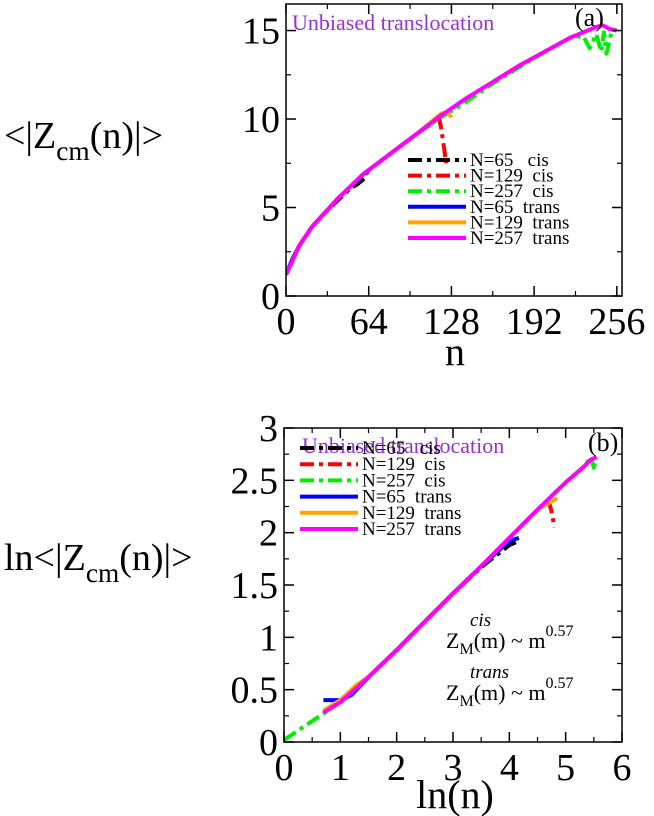 Image resolution: width=654 pixels, height=816 pixels. I want to click on y-tick-label: 2.5, so click(255, 481).